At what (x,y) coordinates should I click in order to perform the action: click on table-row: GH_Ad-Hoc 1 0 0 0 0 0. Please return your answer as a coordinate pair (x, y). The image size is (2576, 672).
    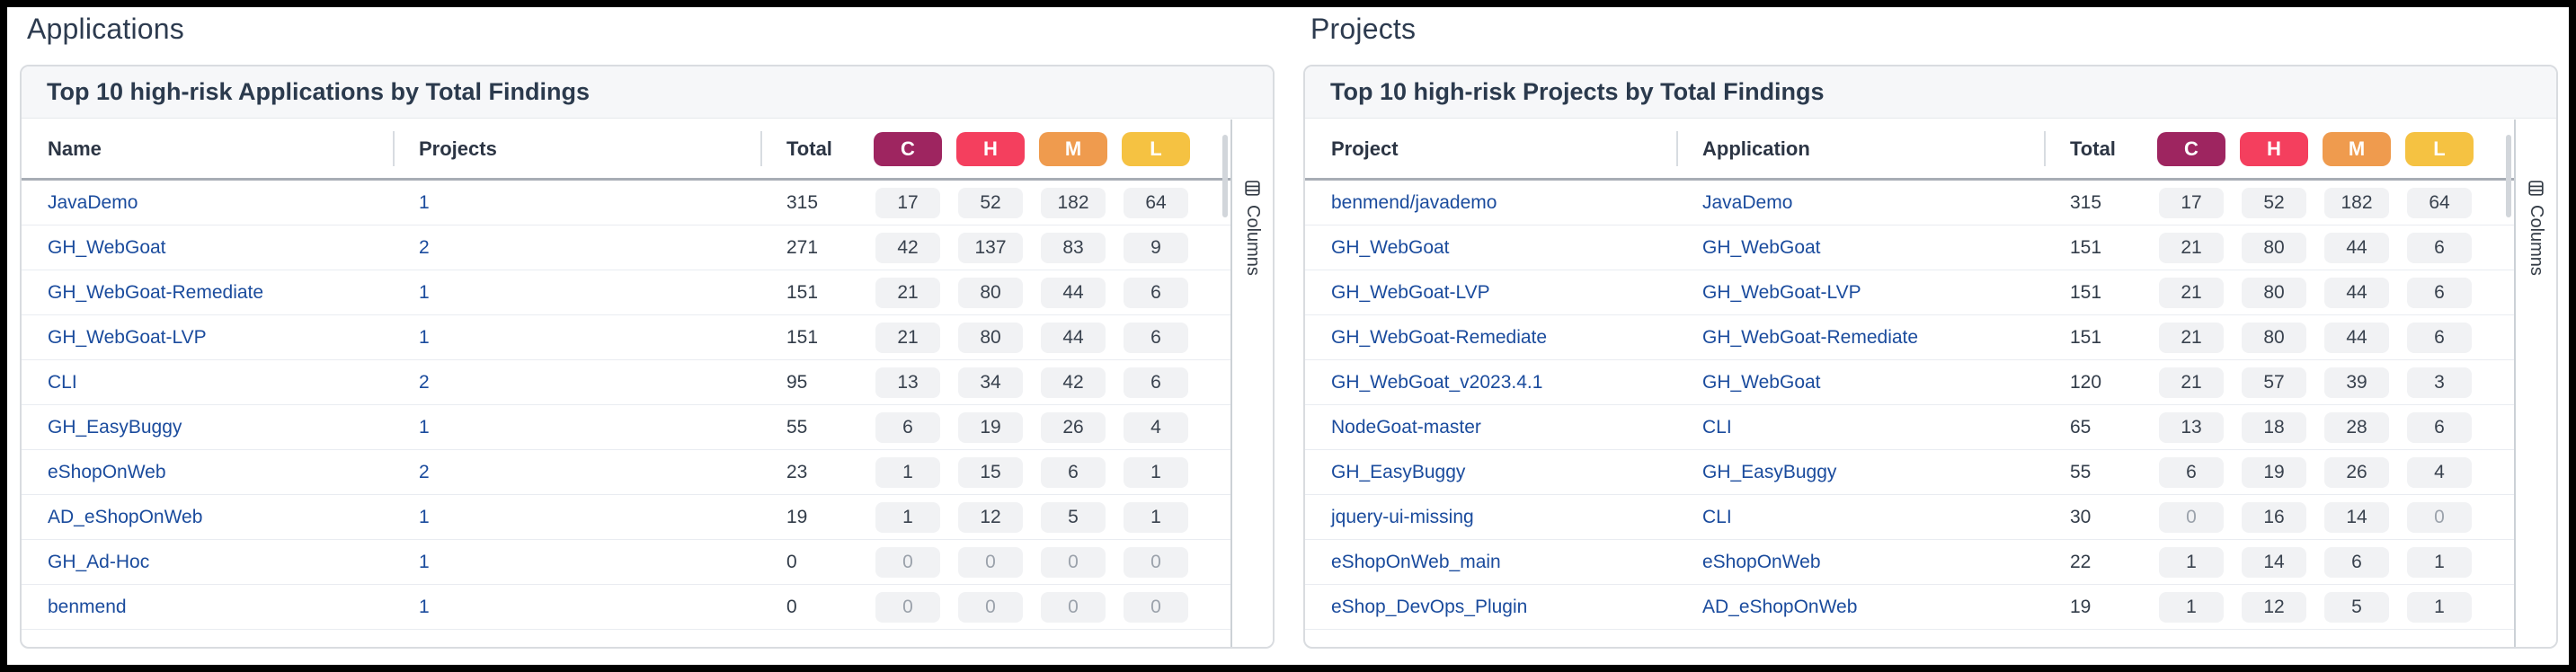
    Looking at the image, I should click on (626, 562).